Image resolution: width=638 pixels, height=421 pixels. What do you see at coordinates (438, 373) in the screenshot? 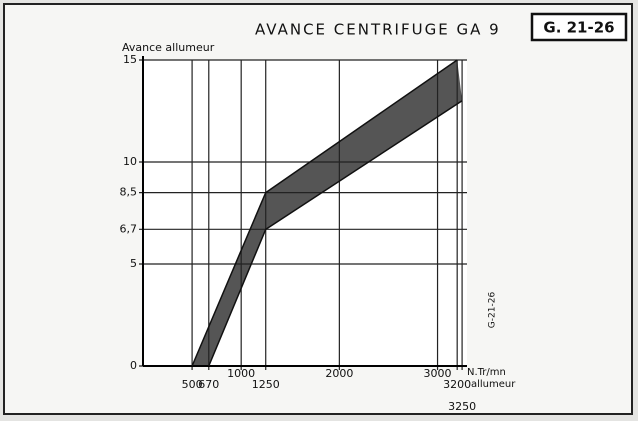
I see `x-tick-label: 3000` at bounding box center [438, 373].